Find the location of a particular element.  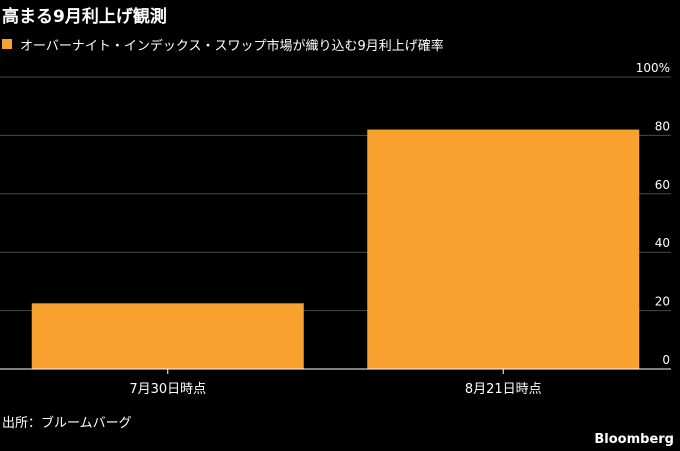

y-tick-label: 20 is located at coordinates (662, 302).